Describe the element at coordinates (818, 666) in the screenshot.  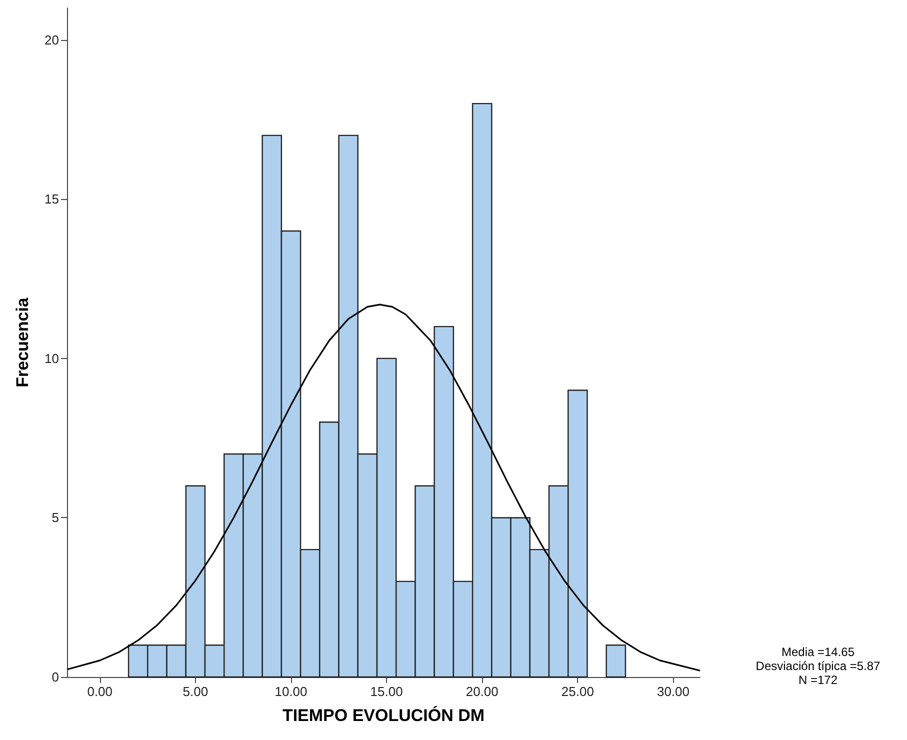
I see `text: Desviación típica =5.87` at that location.